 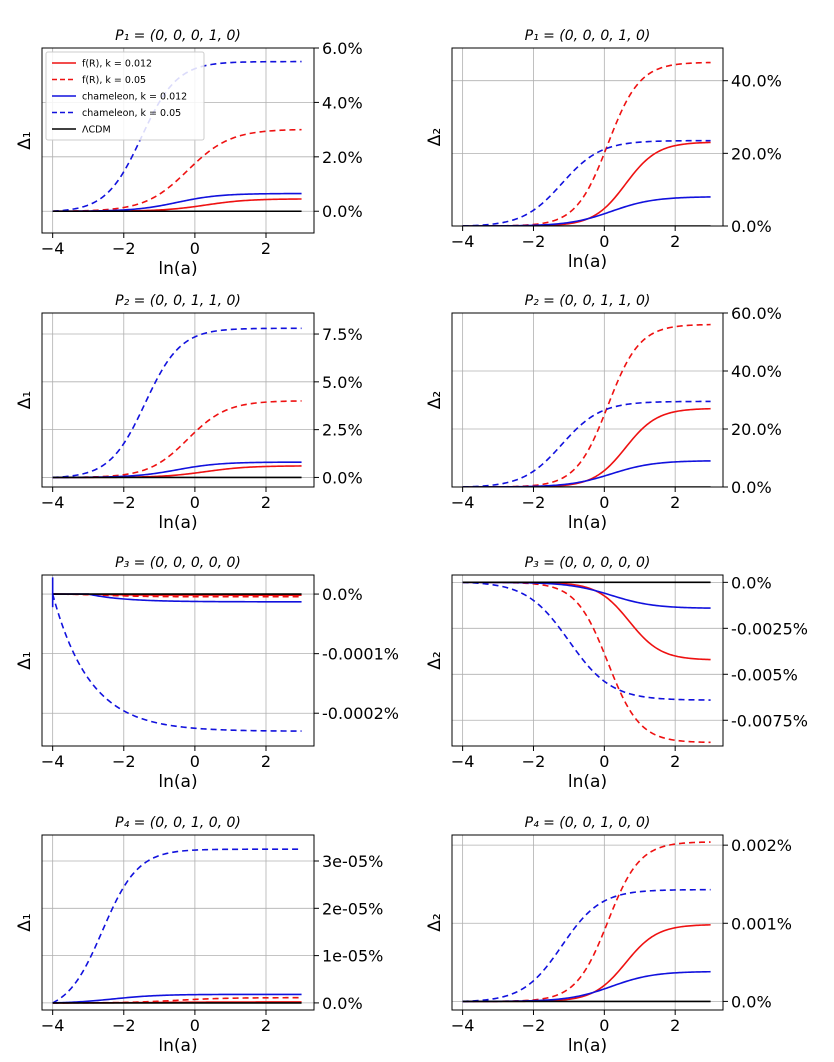 What do you see at coordinates (342, 157) in the screenshot?
I see `y-tick-label: 2.0%` at bounding box center [342, 157].